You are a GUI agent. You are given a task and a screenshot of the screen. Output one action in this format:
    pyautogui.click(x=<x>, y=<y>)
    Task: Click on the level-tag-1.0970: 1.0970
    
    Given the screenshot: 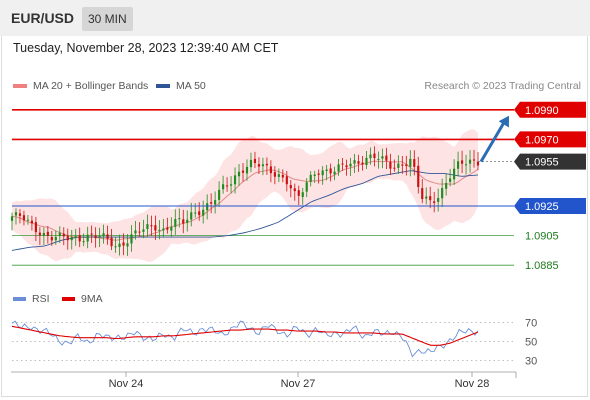 What is the action you would take?
    pyautogui.click(x=550, y=139)
    